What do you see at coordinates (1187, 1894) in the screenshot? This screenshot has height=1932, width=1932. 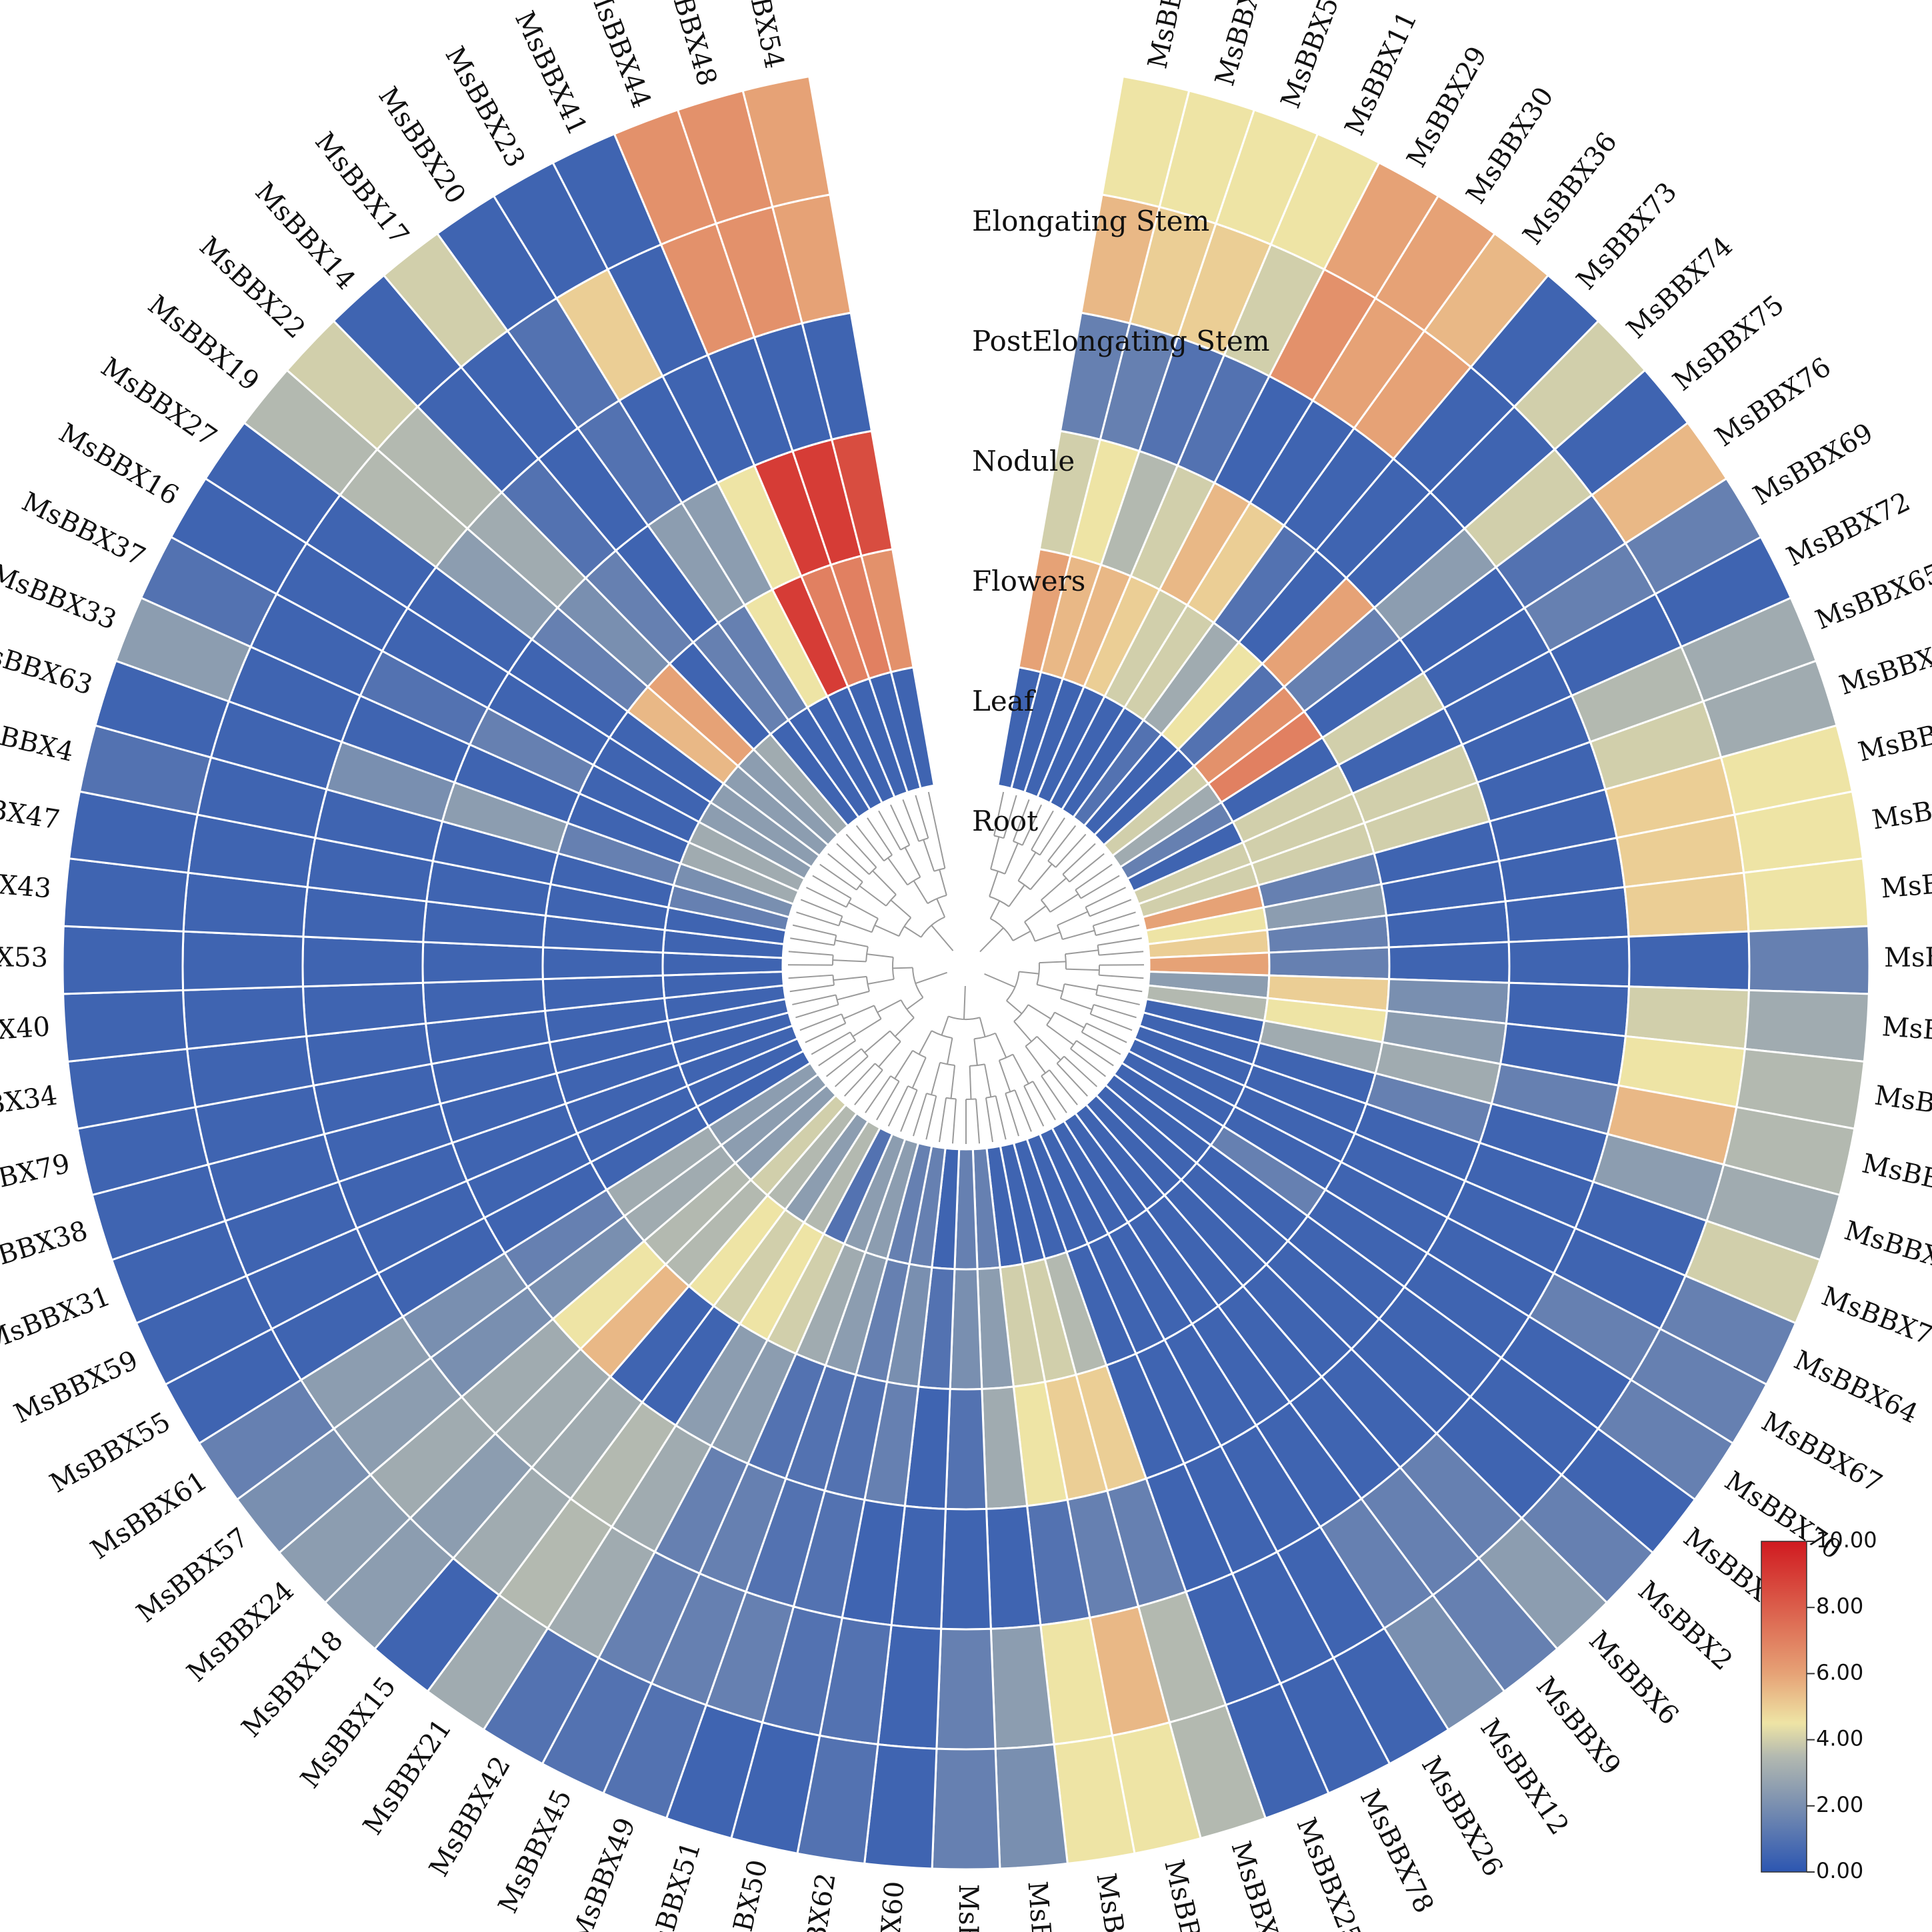 I see `gene-label-msbbx35: MsBBX35` at bounding box center [1187, 1894].